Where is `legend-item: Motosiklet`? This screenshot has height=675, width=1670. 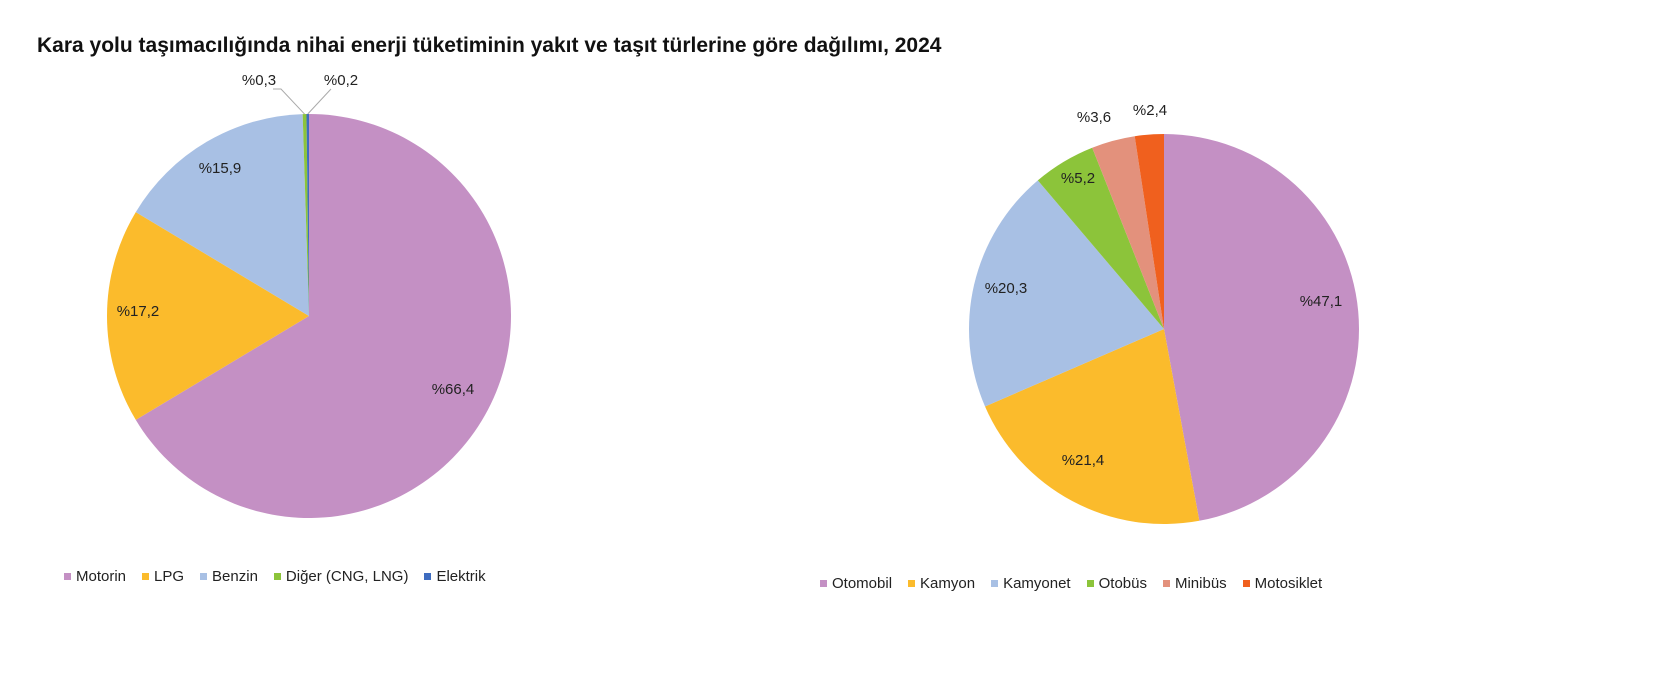
legend-item: Motosiklet is located at coordinates (1282, 583).